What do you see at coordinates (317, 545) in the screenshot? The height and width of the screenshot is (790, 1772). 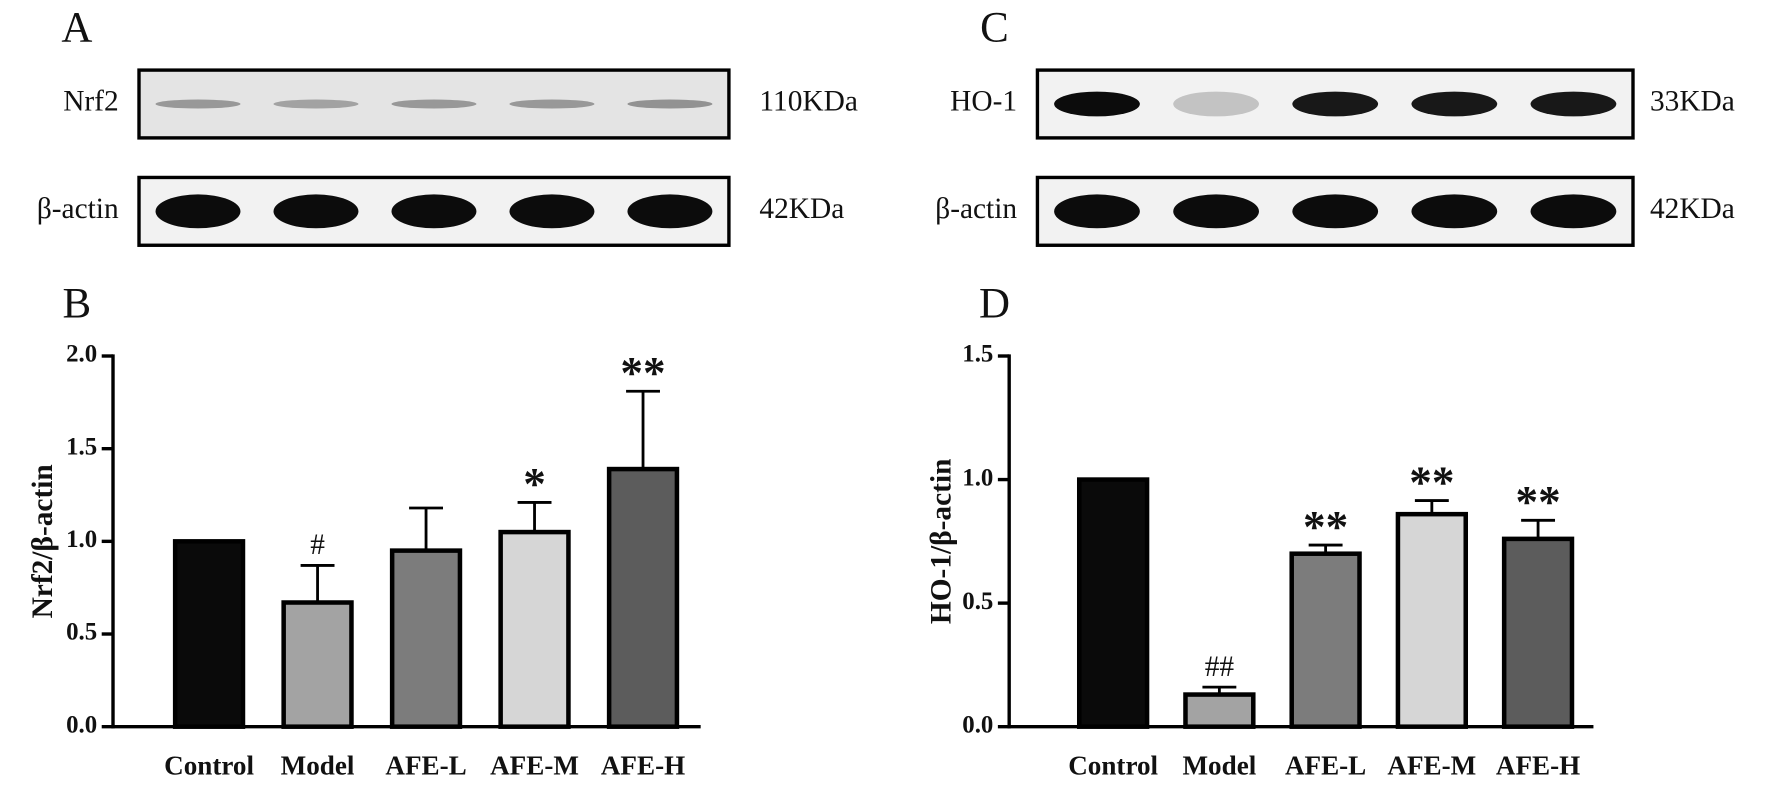 I see `significance-mark: #` at bounding box center [317, 545].